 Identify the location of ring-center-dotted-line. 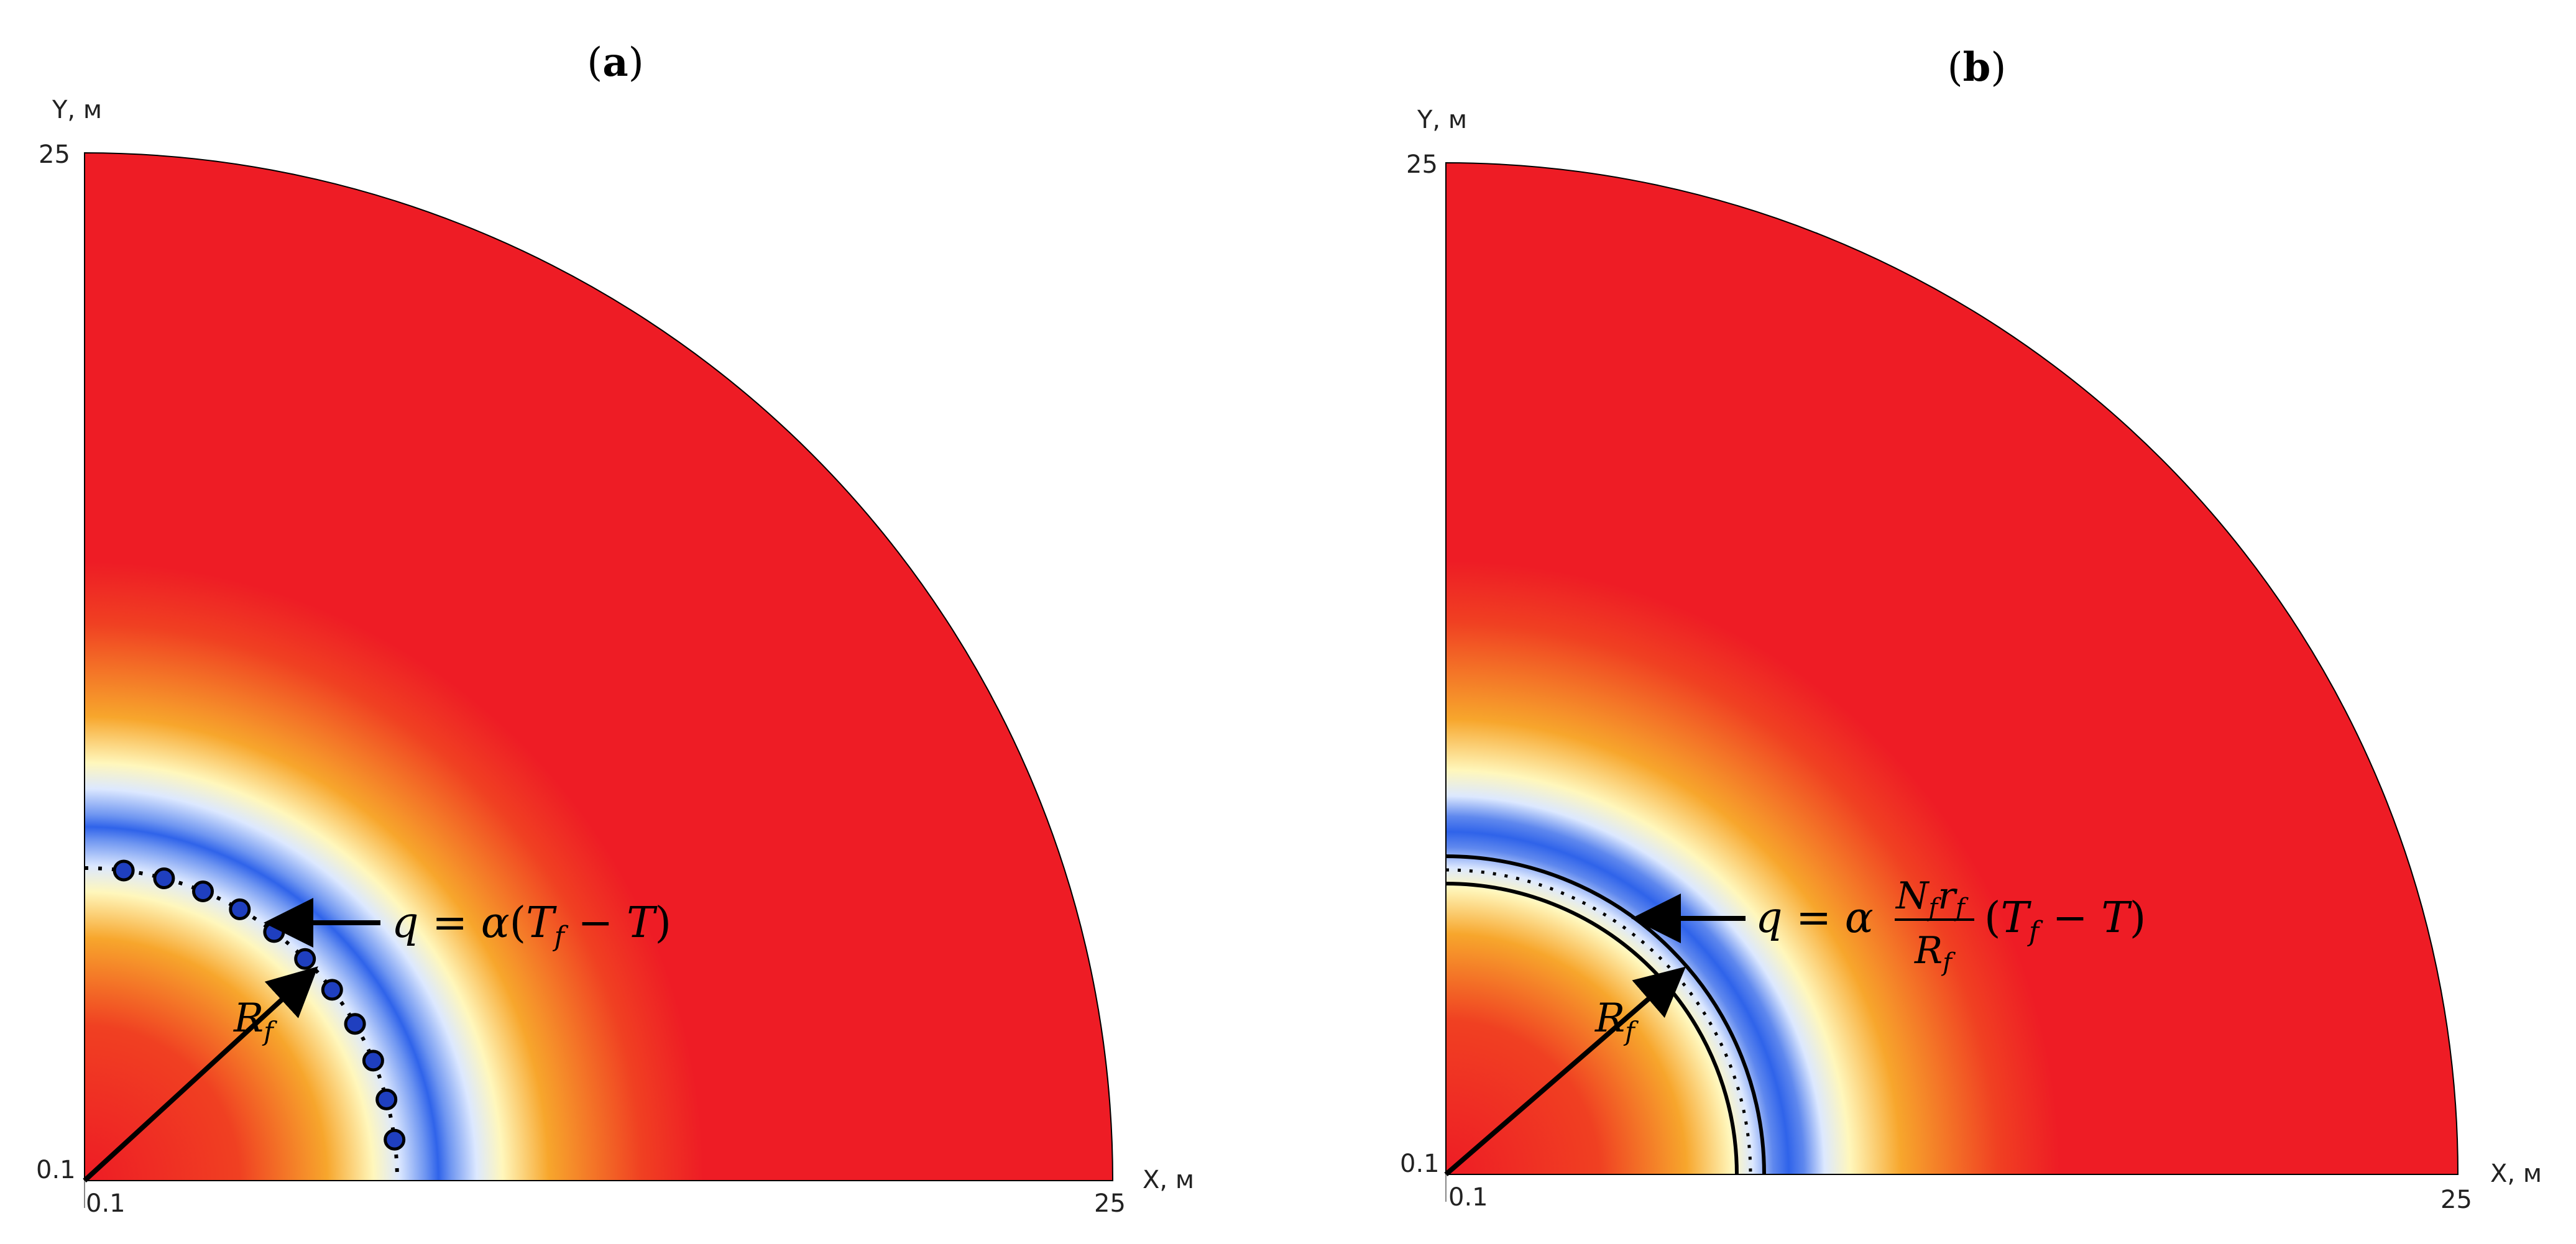
(1598, 1022).